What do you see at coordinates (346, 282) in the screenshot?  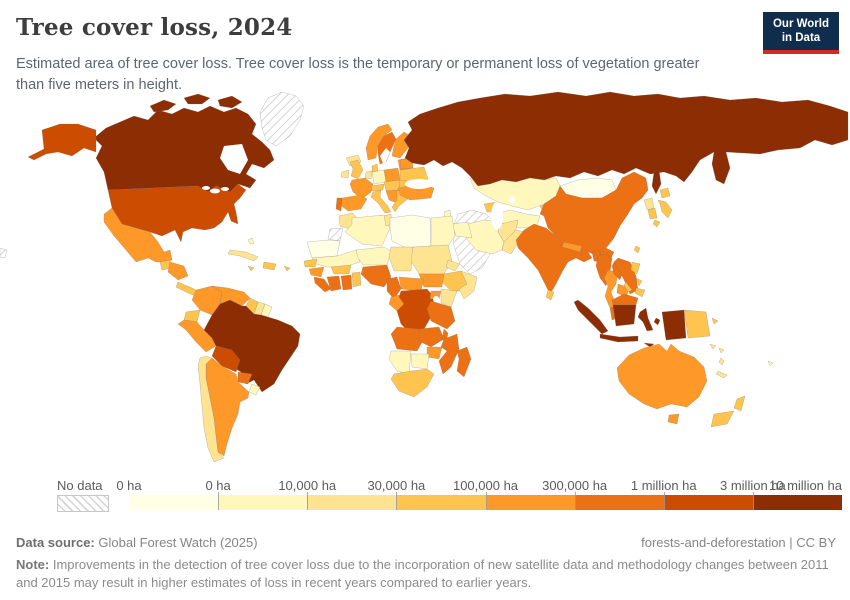 I see `country-ghana` at bounding box center [346, 282].